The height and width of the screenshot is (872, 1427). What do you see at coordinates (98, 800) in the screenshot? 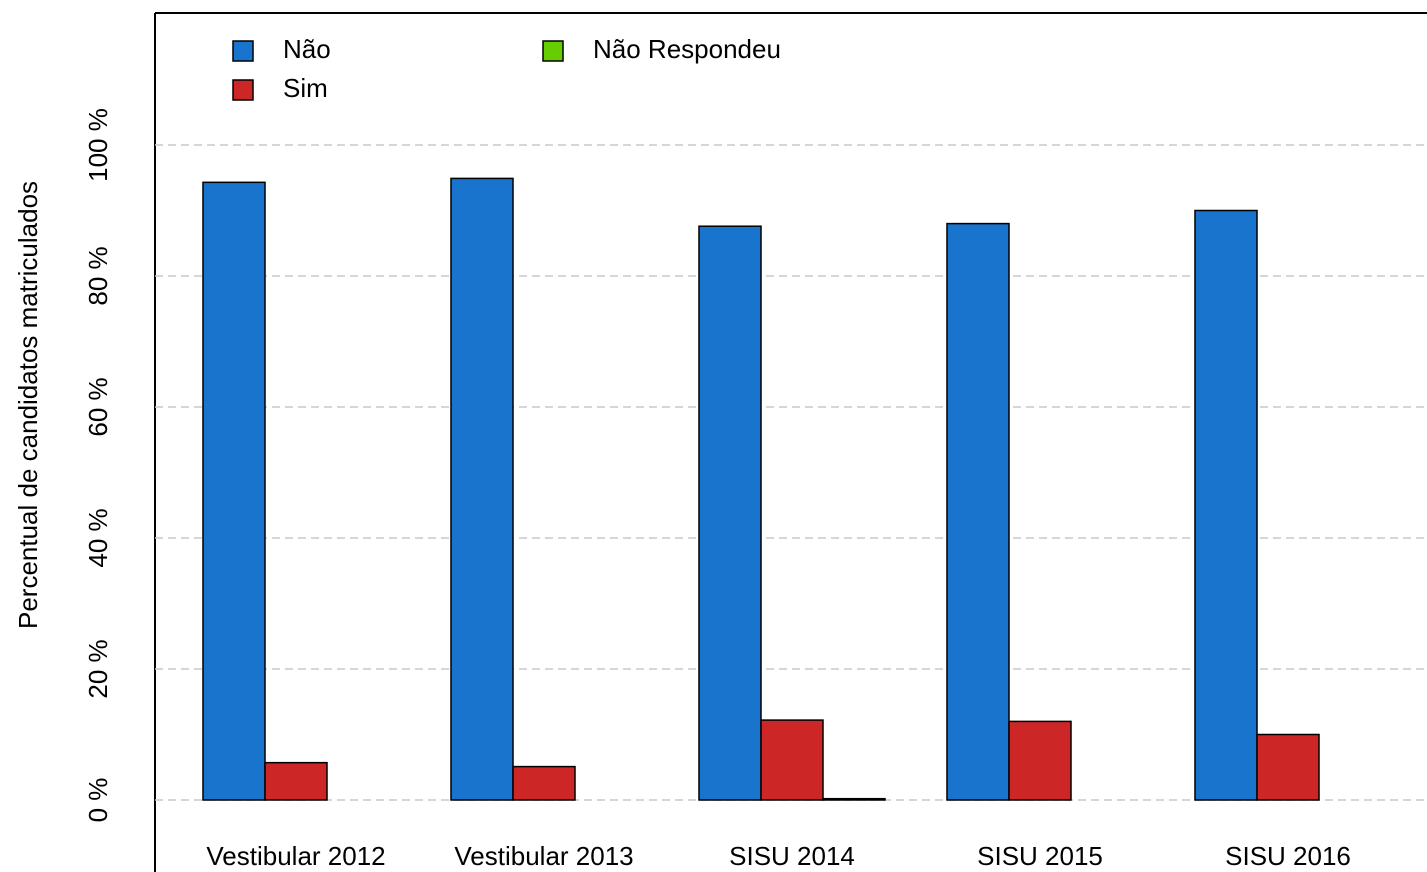
I see `y-tick-label: 0 %` at bounding box center [98, 800].